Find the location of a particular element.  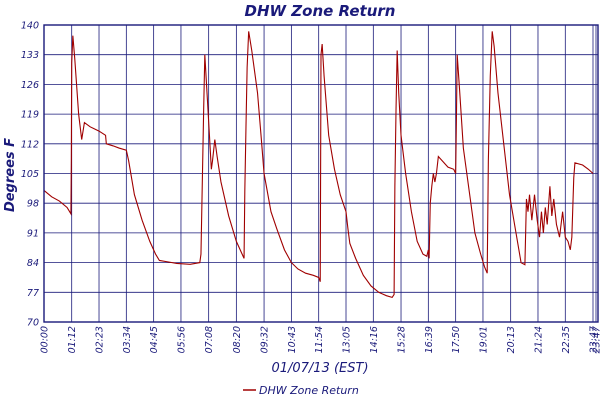

x-tick-label: 16:39 is located at coordinates (429, 339).